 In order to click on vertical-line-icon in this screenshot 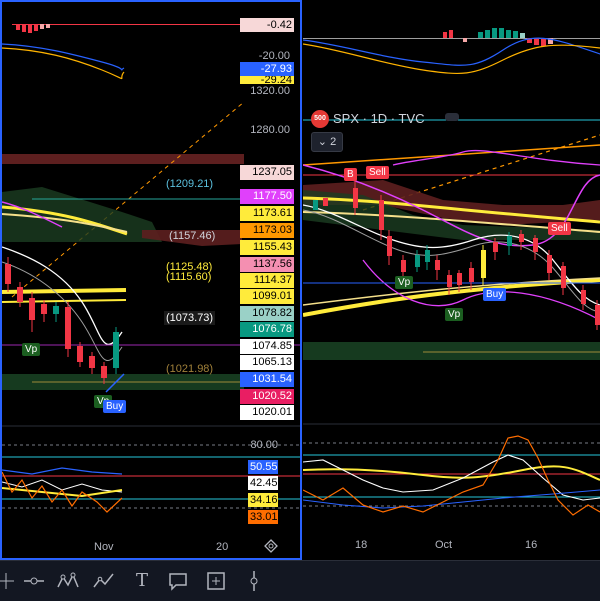, I will do `click(254, 581)`.